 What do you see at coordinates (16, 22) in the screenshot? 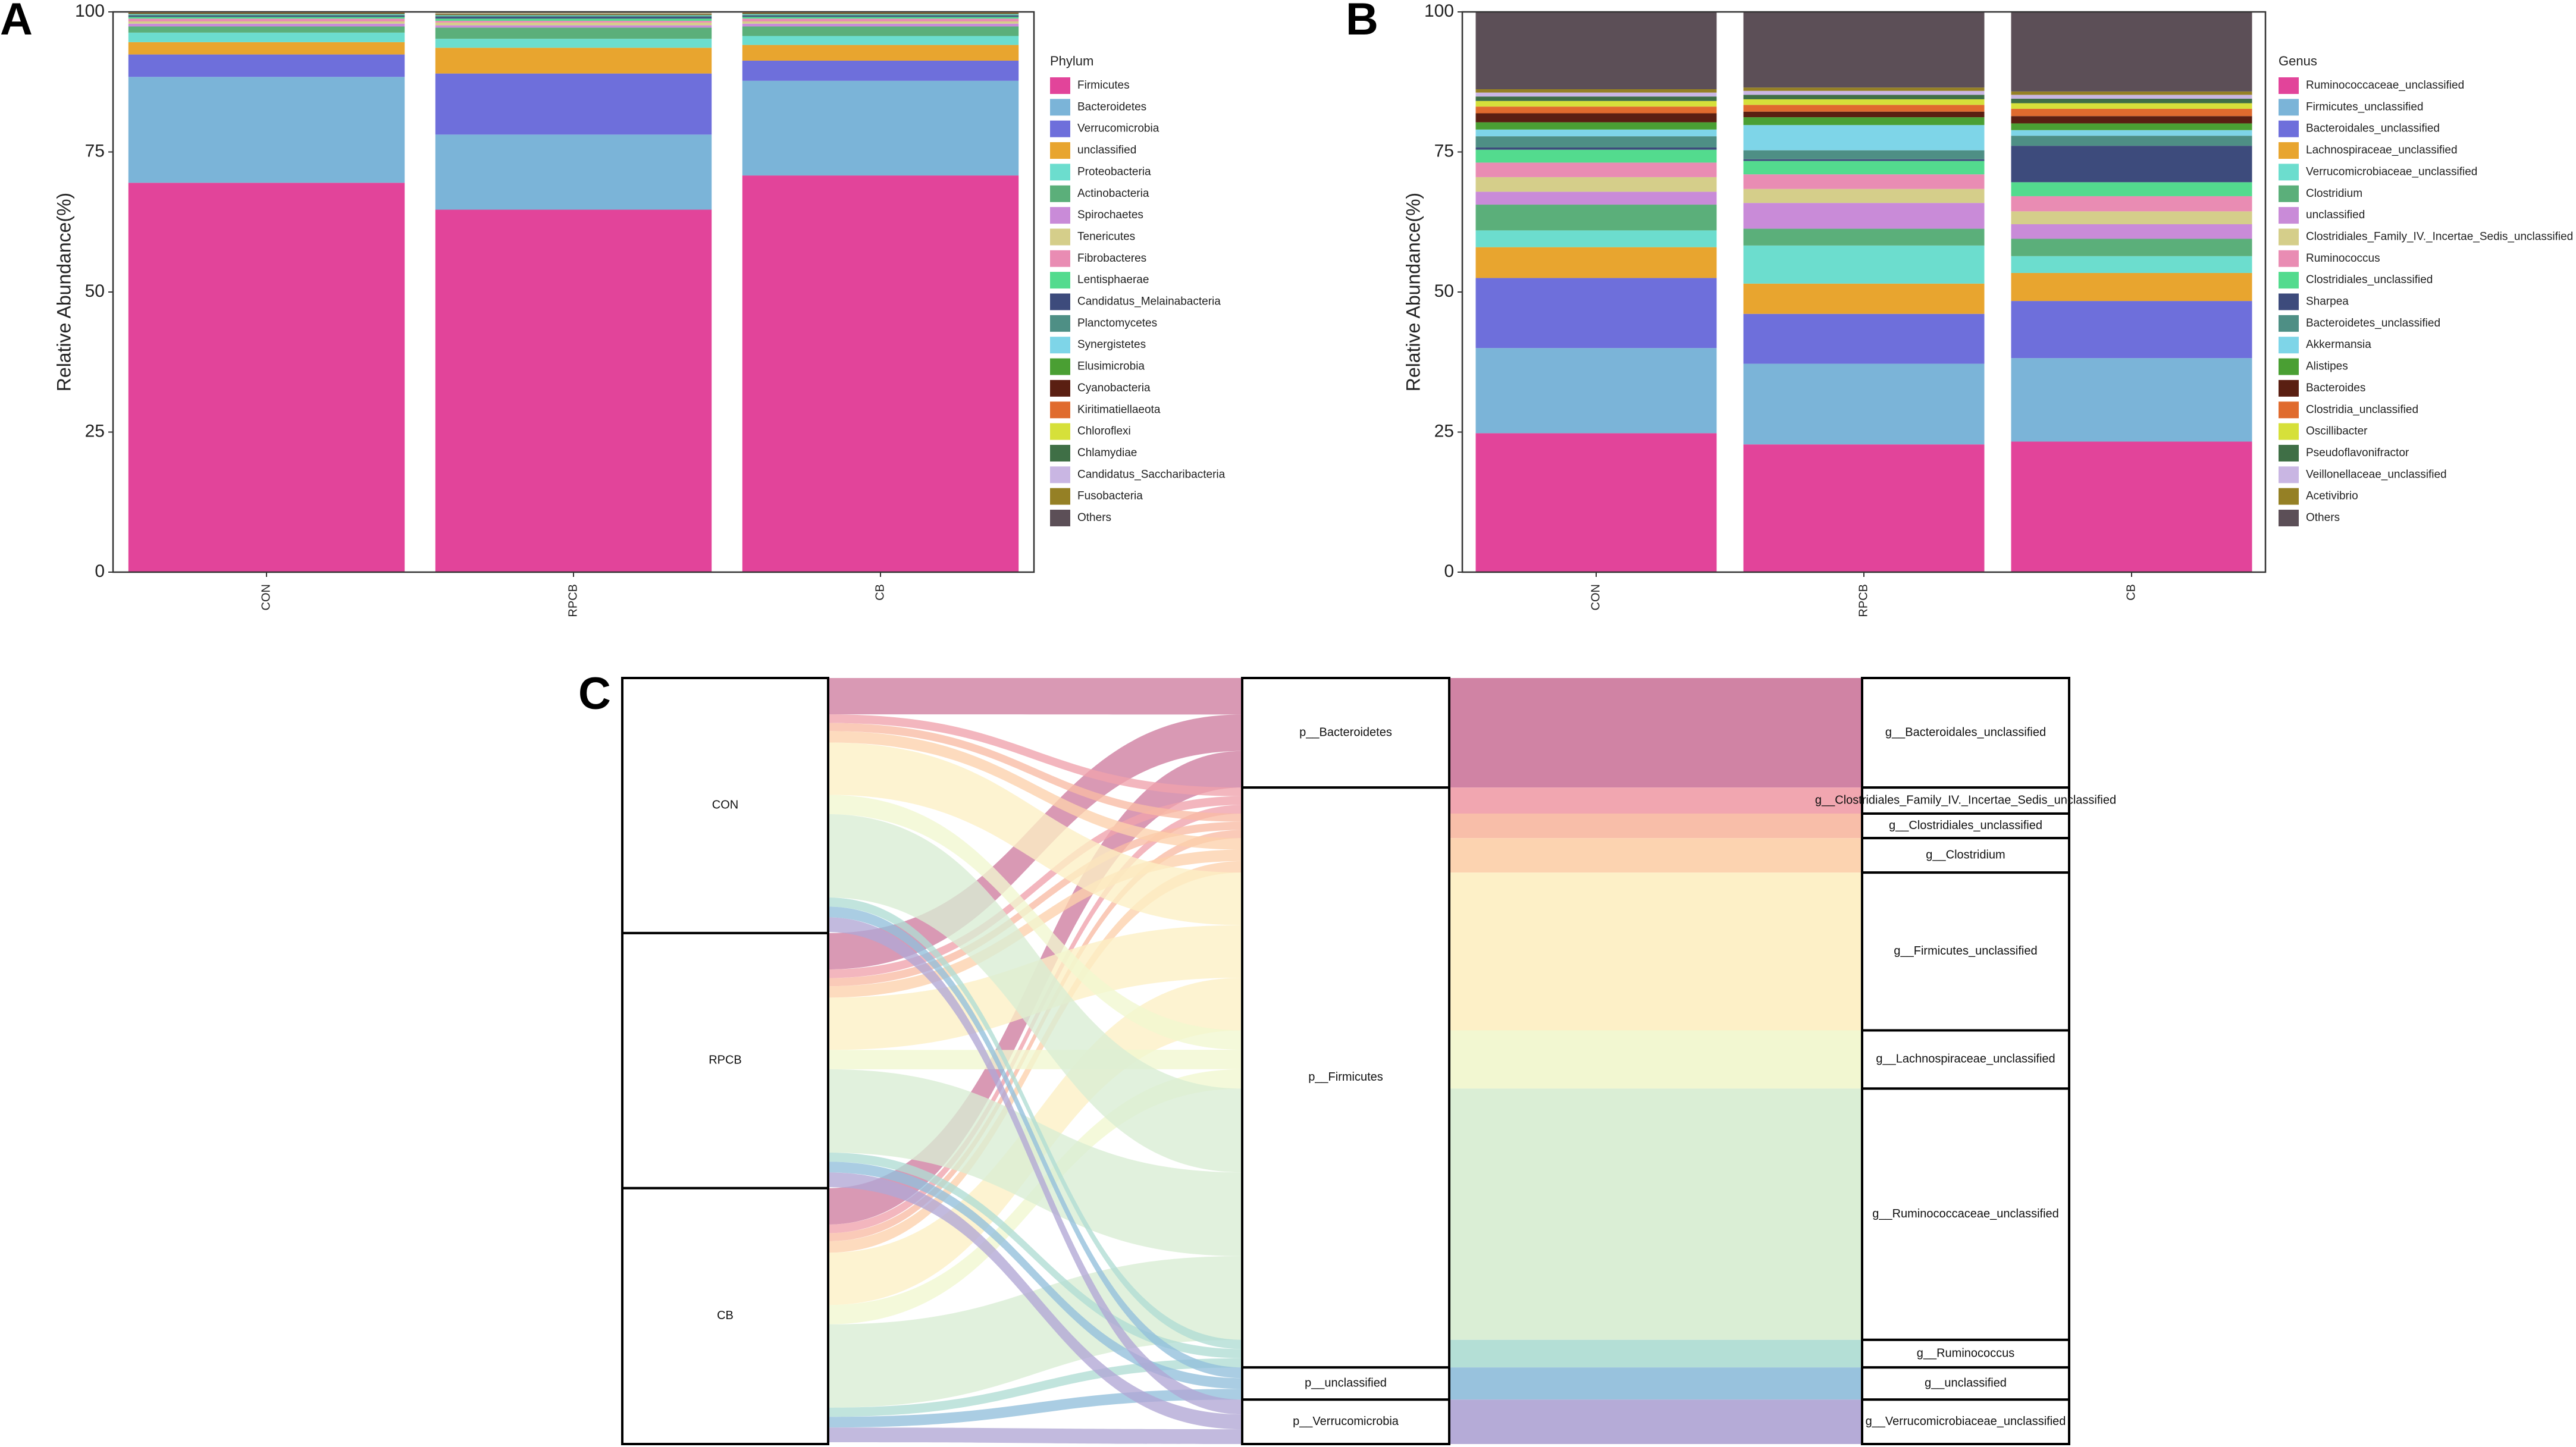
I see `panel-label-a: A` at bounding box center [16, 22].